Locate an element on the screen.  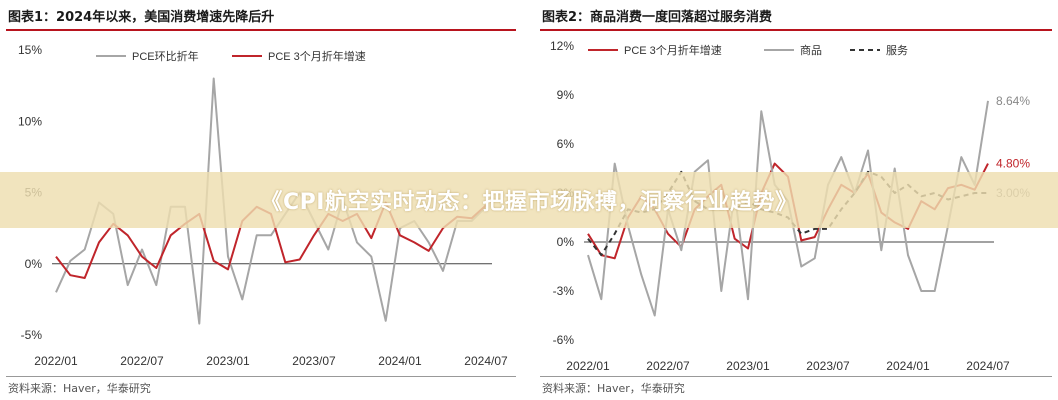
chart2-xtick-label: 2022/01 is located at coordinates (588, 366).